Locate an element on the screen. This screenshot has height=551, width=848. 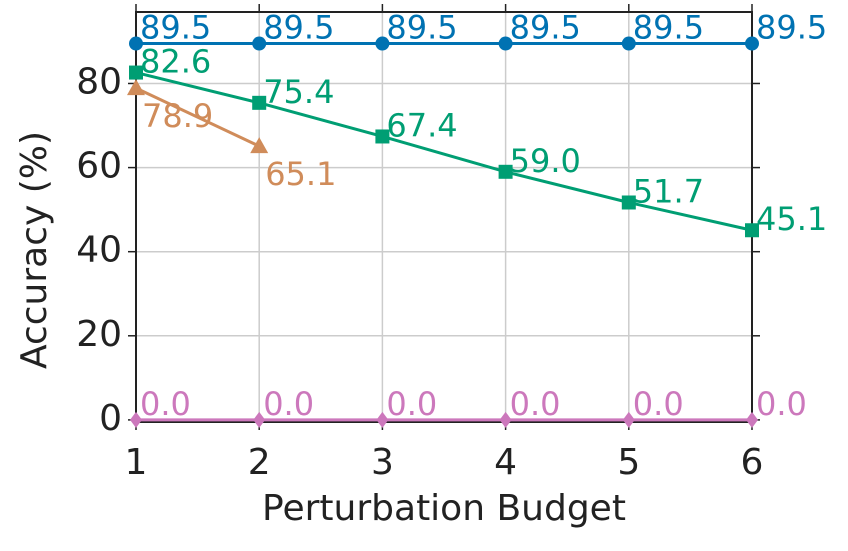
value-label: 75.4 is located at coordinates (298, 92).